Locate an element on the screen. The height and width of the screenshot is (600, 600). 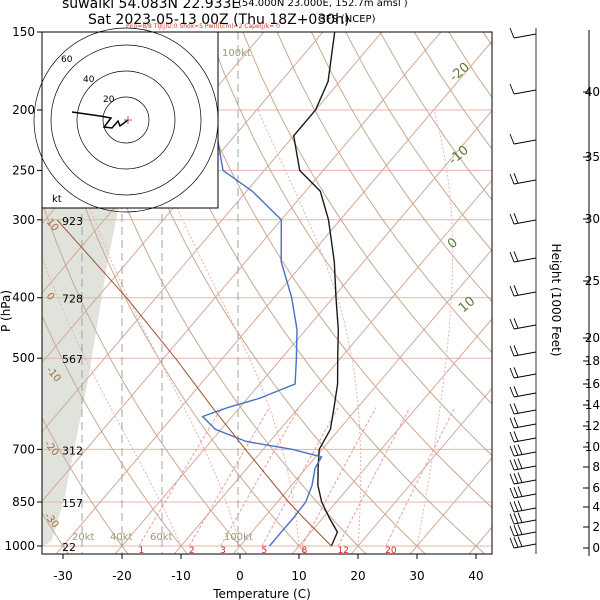
wind-barbs is located at coordinates (523, 290).